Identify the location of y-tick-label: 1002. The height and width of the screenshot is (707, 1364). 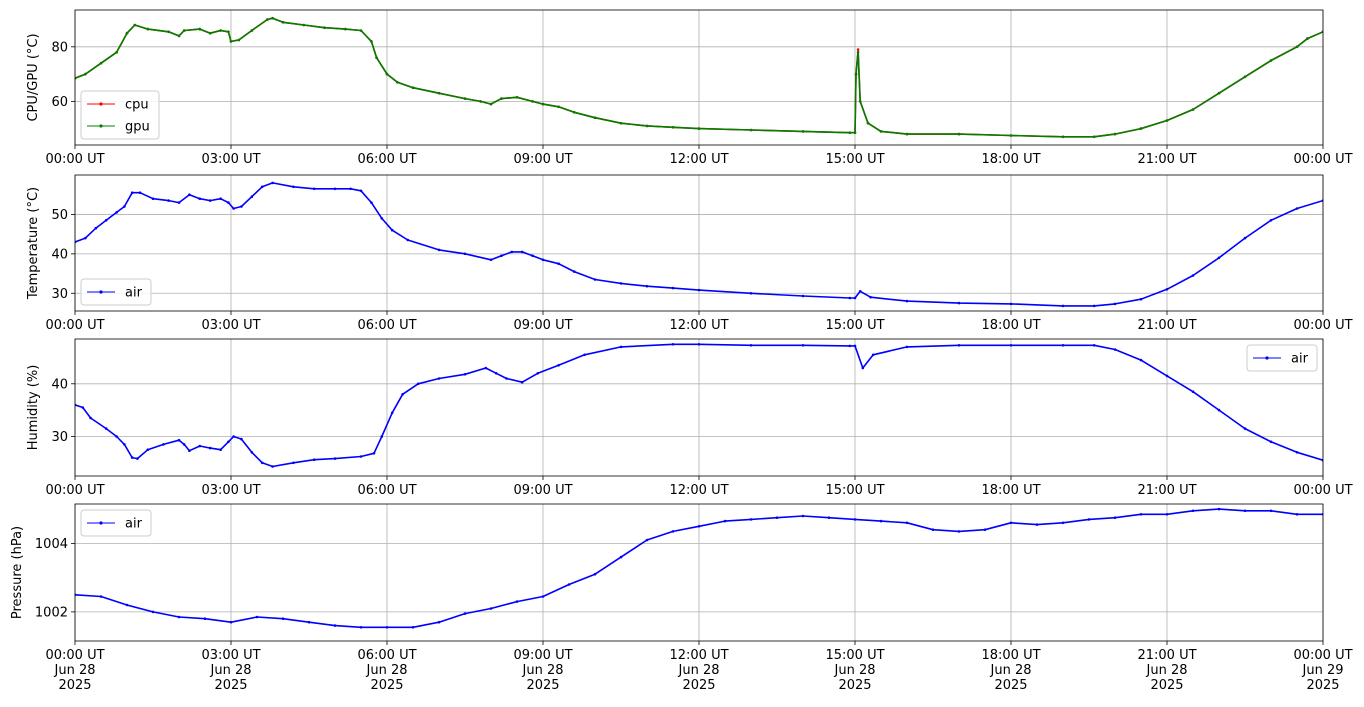
(51, 612).